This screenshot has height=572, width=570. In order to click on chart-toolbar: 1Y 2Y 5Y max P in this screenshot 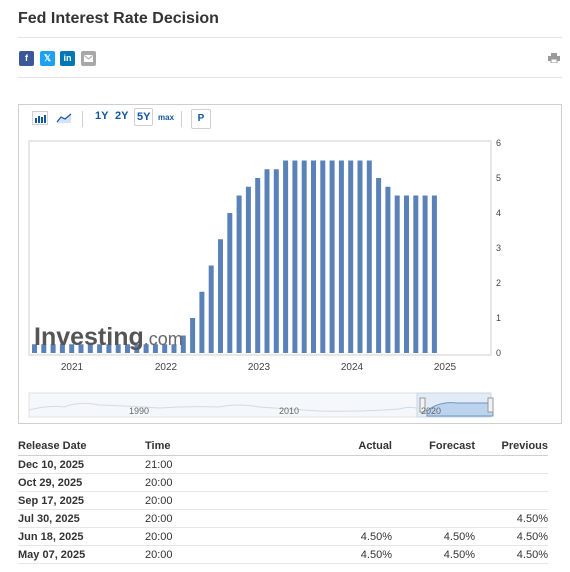, I will do `click(290, 120)`.